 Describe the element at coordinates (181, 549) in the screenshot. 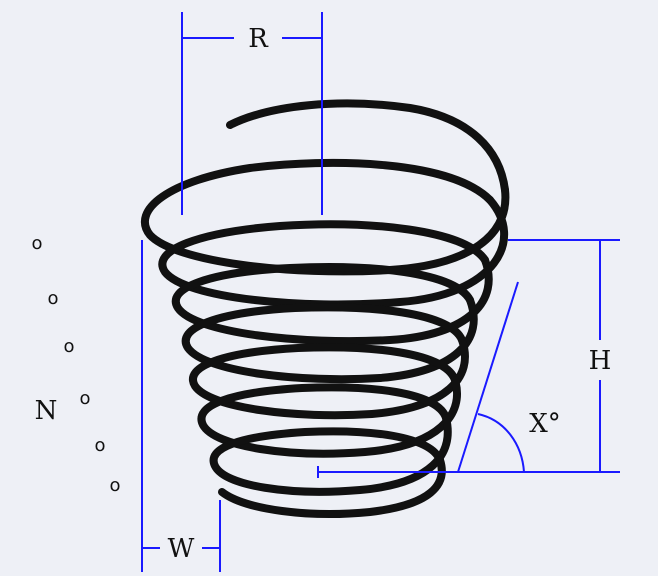

I see `width-label: W` at that location.